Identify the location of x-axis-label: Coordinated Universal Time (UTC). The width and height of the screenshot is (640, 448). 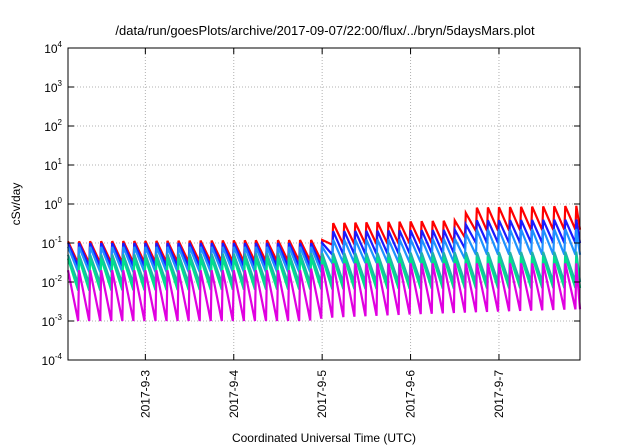
(324, 438).